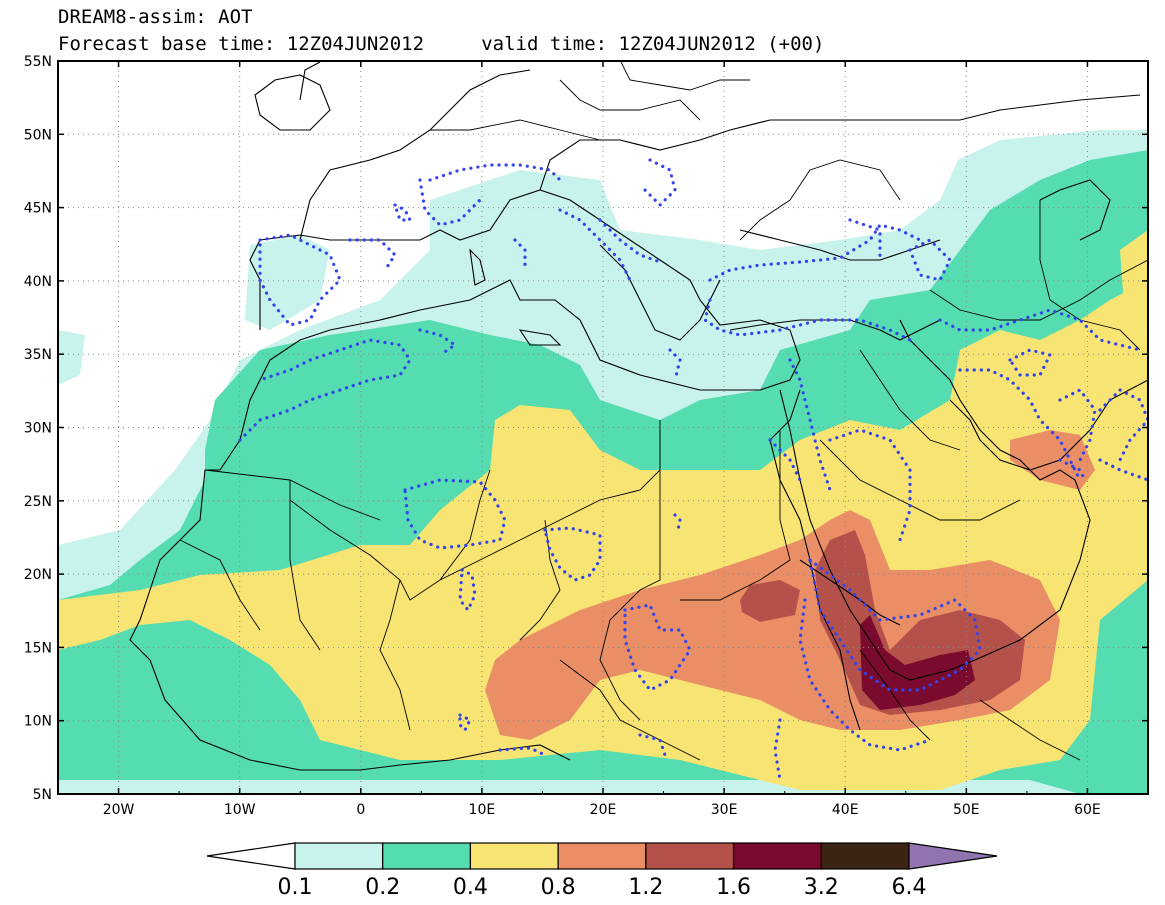 The image size is (1165, 905). Describe the element at coordinates (602, 871) in the screenshot. I see `aot-colorbar: 0.1 0.2 0.4 0.8 1.2 1.6 3.2 6.4` at that location.